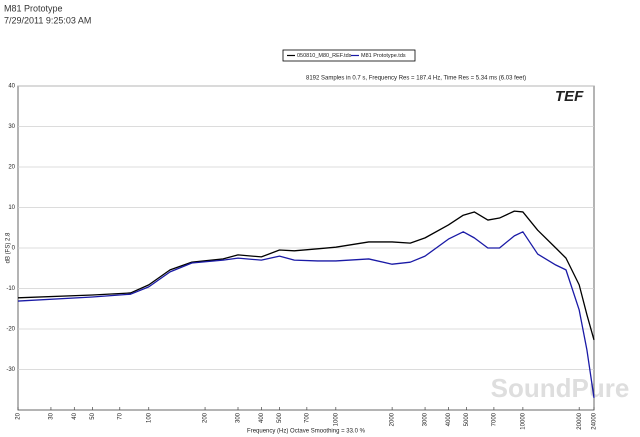 The image size is (640, 437). I want to click on x-tick-label: 400, so click(262, 417).